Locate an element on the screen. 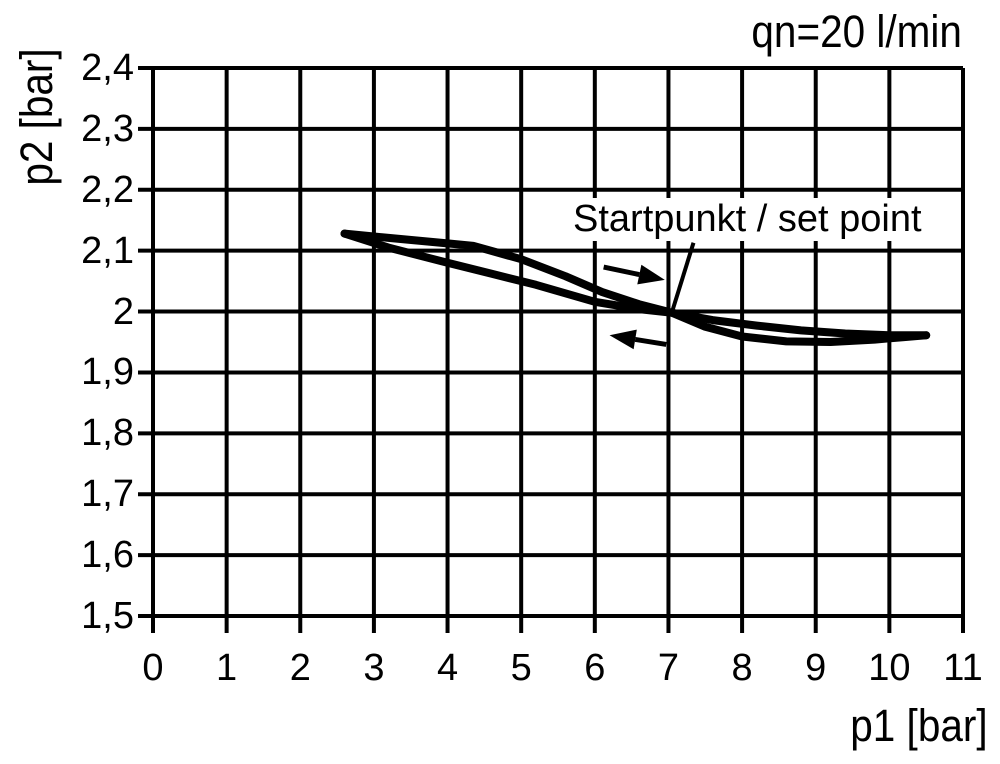 This screenshot has height=764, width=1000. increasing-direction-arrow-head is located at coordinates (651, 274).